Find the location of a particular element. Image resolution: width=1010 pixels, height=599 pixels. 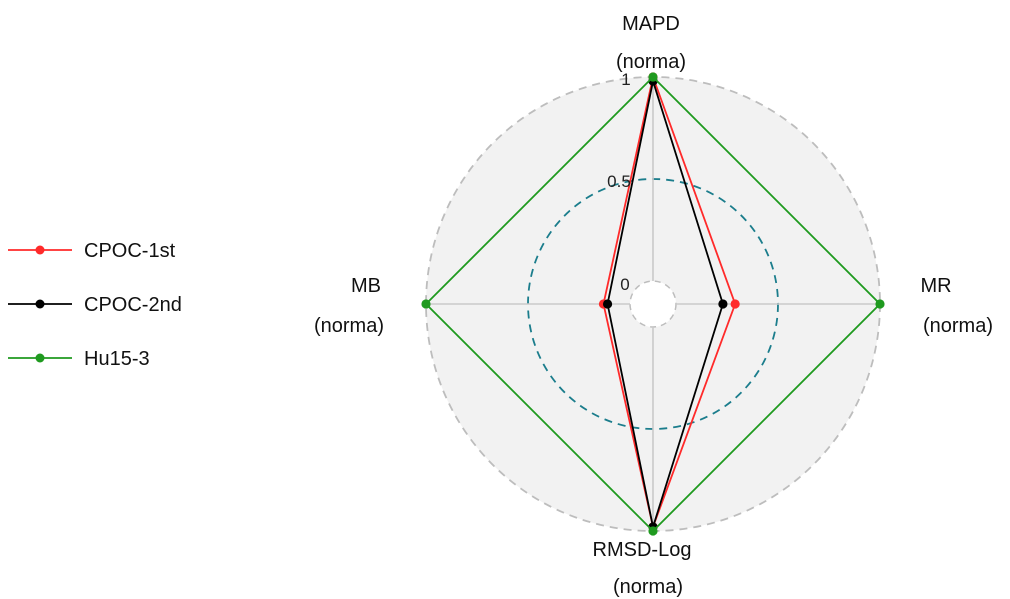

legend-label-cpoc-2nd: CPOC-2nd is located at coordinates (133, 305).